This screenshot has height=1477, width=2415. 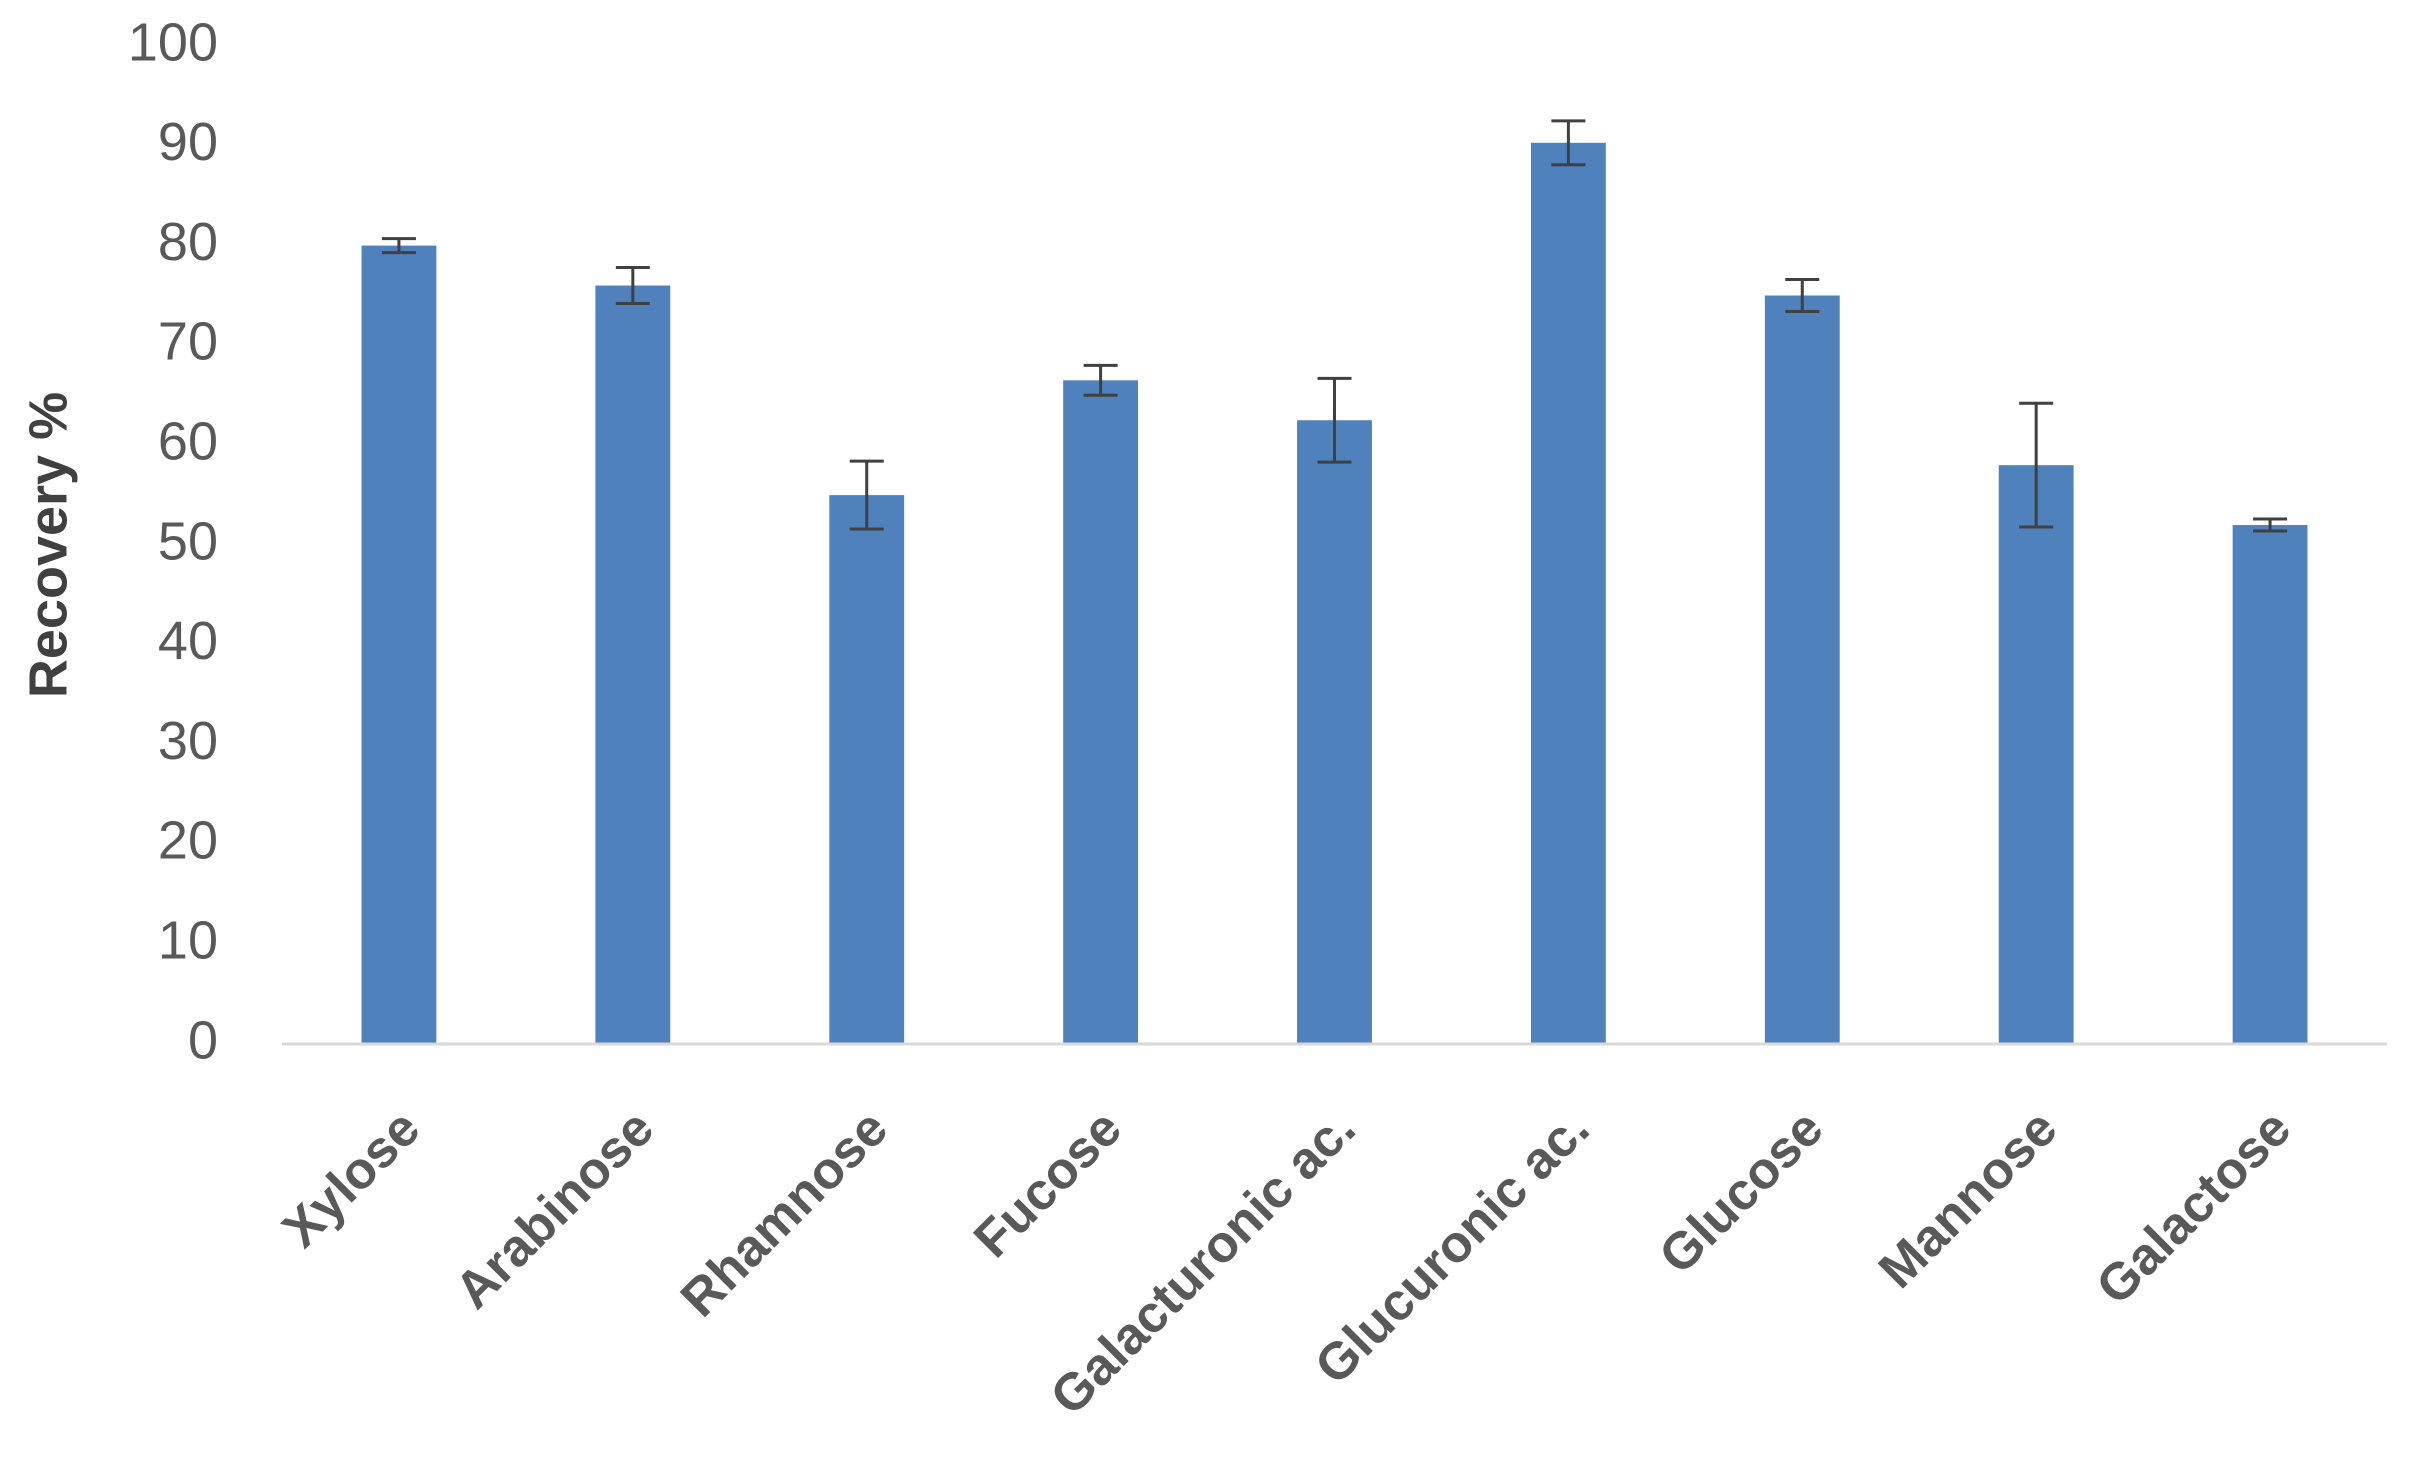 I want to click on y-tick-label: 30, so click(x=188, y=741).